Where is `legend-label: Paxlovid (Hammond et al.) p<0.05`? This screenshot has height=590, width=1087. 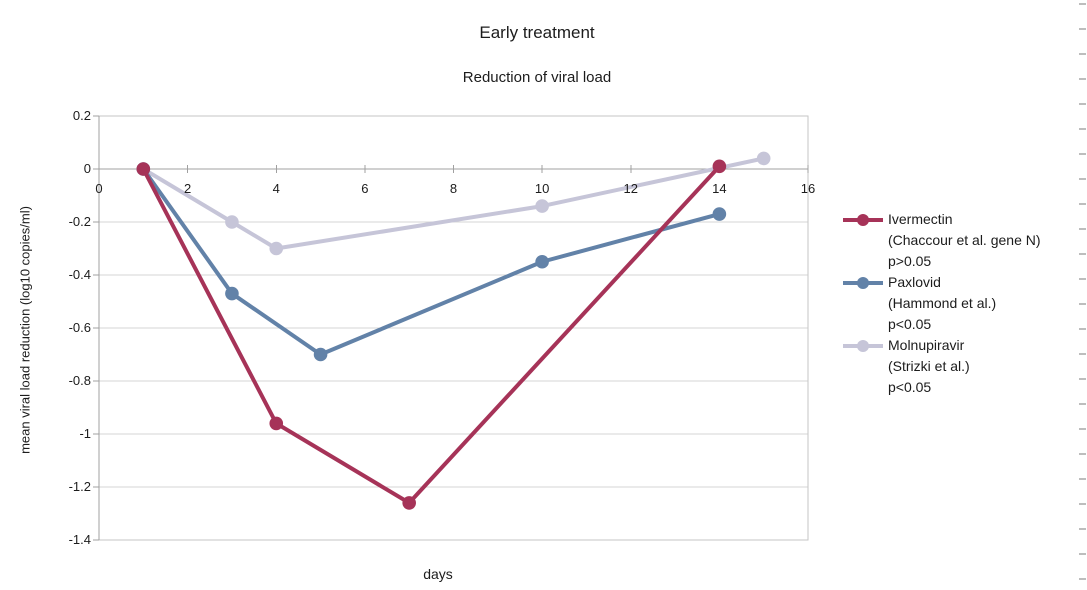
legend-label: Paxlovid (Hammond et al.) p<0.05 is located at coordinates (942, 303).